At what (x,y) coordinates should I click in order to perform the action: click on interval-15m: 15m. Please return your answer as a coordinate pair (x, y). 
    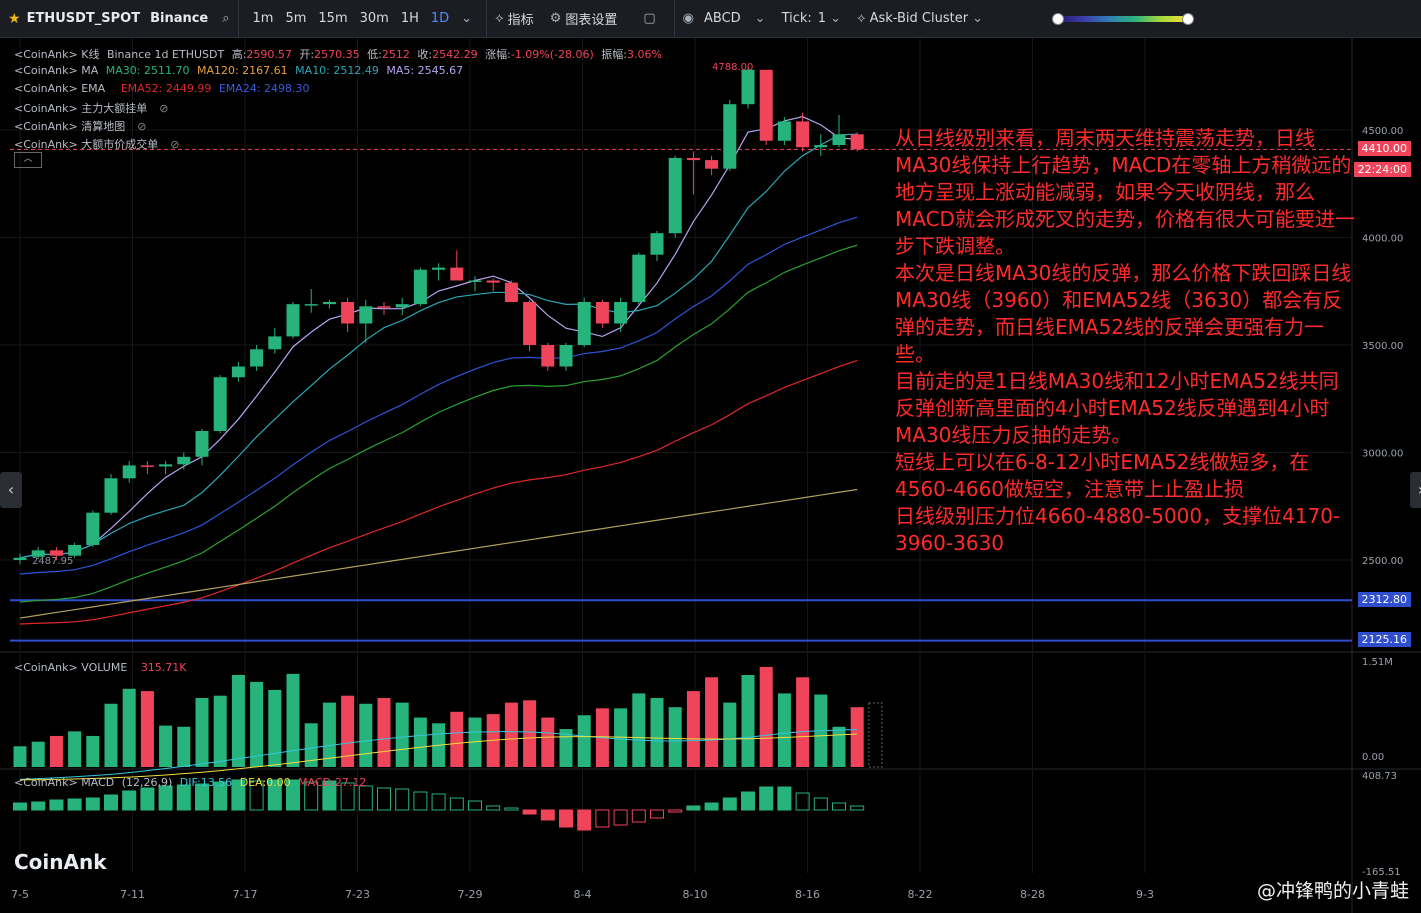
    Looking at the image, I should click on (333, 18).